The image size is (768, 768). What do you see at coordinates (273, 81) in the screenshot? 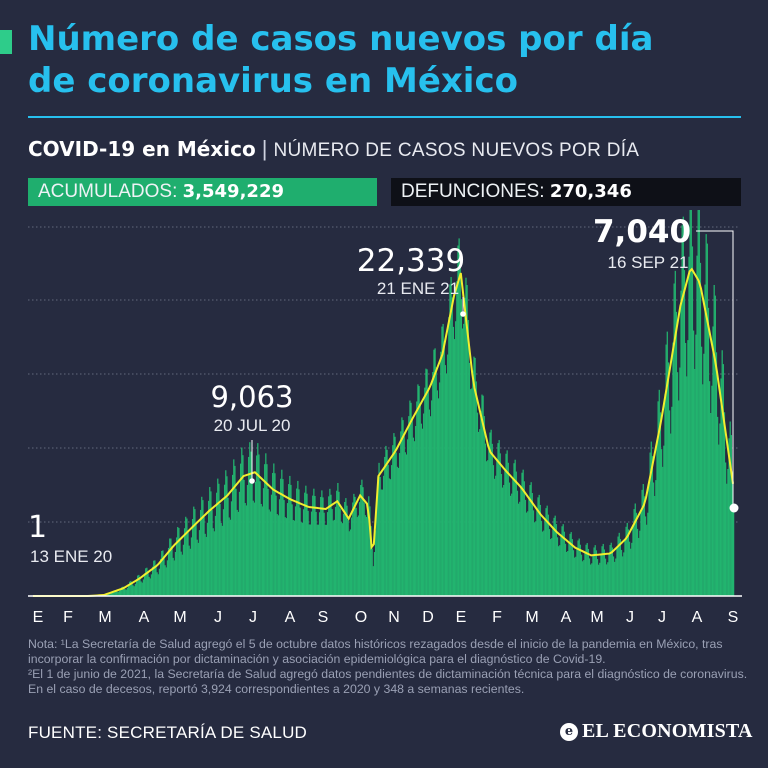
I see `title-line-2: de coronavirus en México` at bounding box center [273, 81].